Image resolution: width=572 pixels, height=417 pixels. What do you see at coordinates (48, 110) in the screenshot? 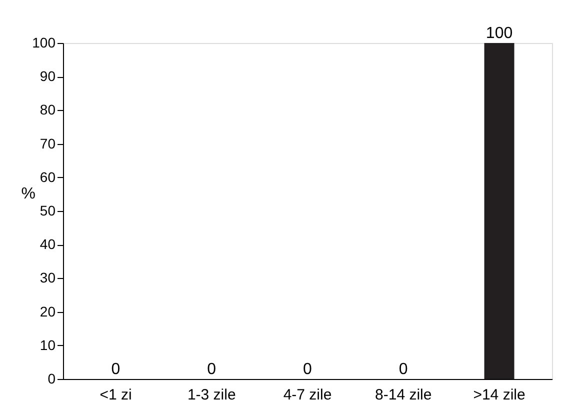
I see `y-tick-label: 80` at bounding box center [48, 110].